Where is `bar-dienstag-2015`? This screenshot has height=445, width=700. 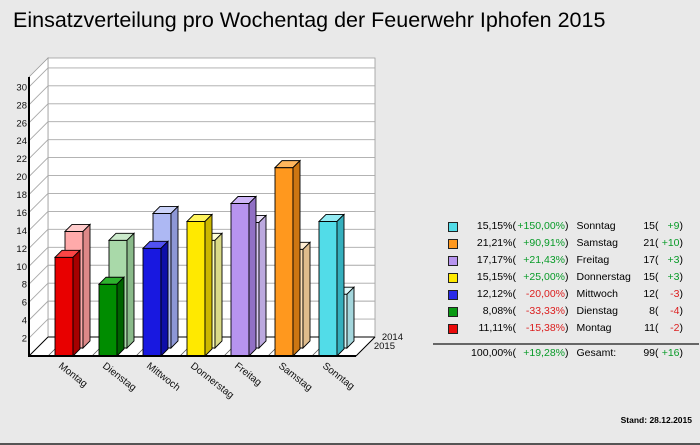
bar-dienstag-2015 is located at coordinates (111, 317).